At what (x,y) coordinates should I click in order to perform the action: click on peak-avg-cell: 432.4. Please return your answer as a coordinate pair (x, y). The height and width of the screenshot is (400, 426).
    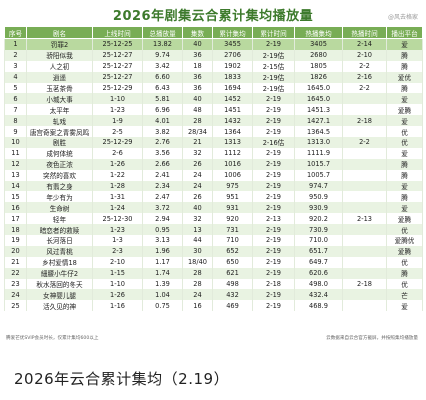
    Looking at the image, I should click on (318, 295).